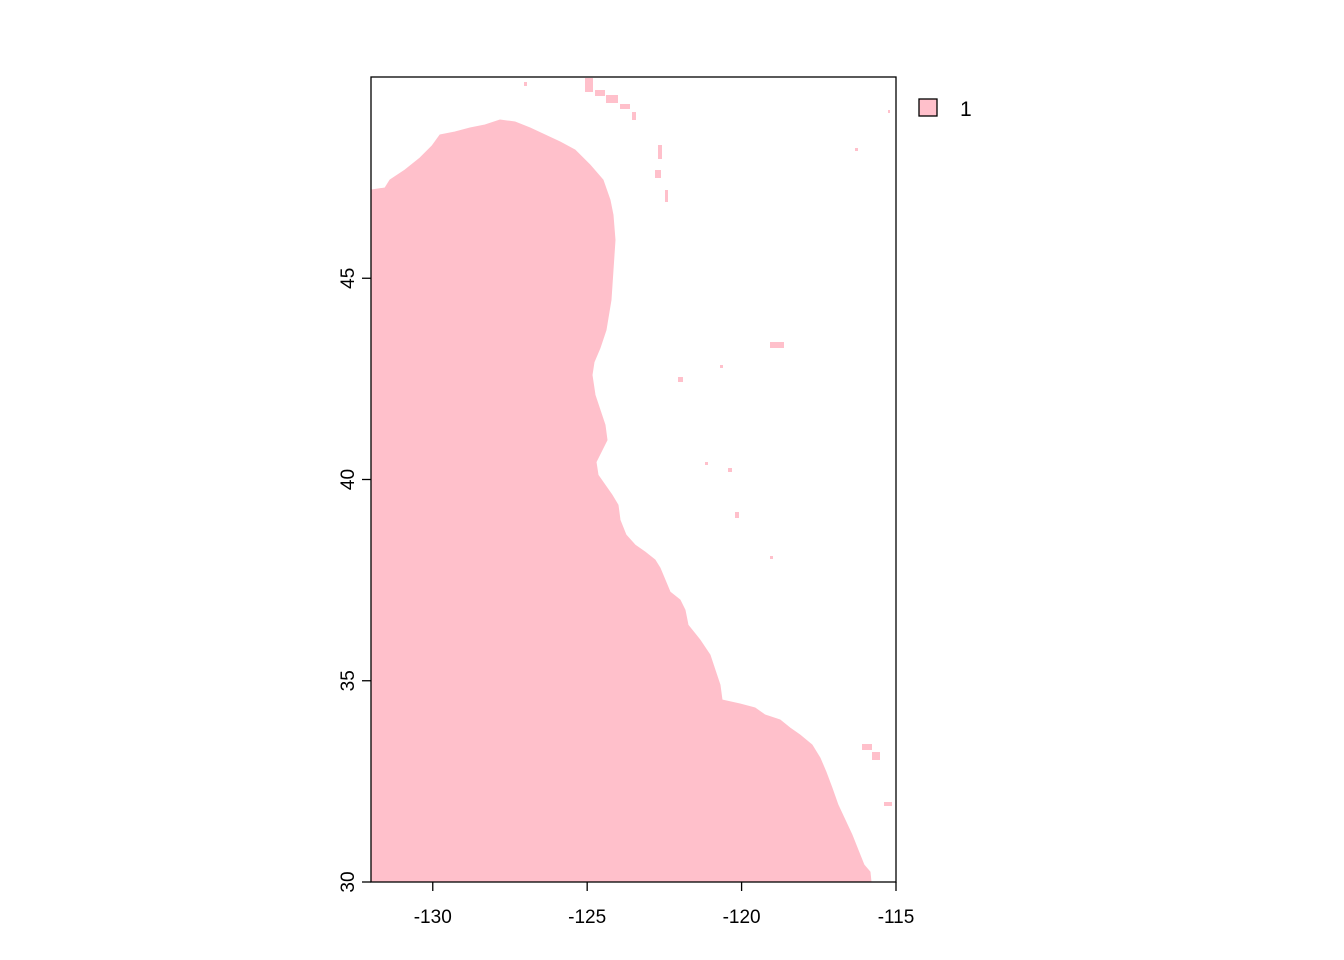  Describe the element at coordinates (348, 278) in the screenshot. I see `y-tick-label: 45` at that location.